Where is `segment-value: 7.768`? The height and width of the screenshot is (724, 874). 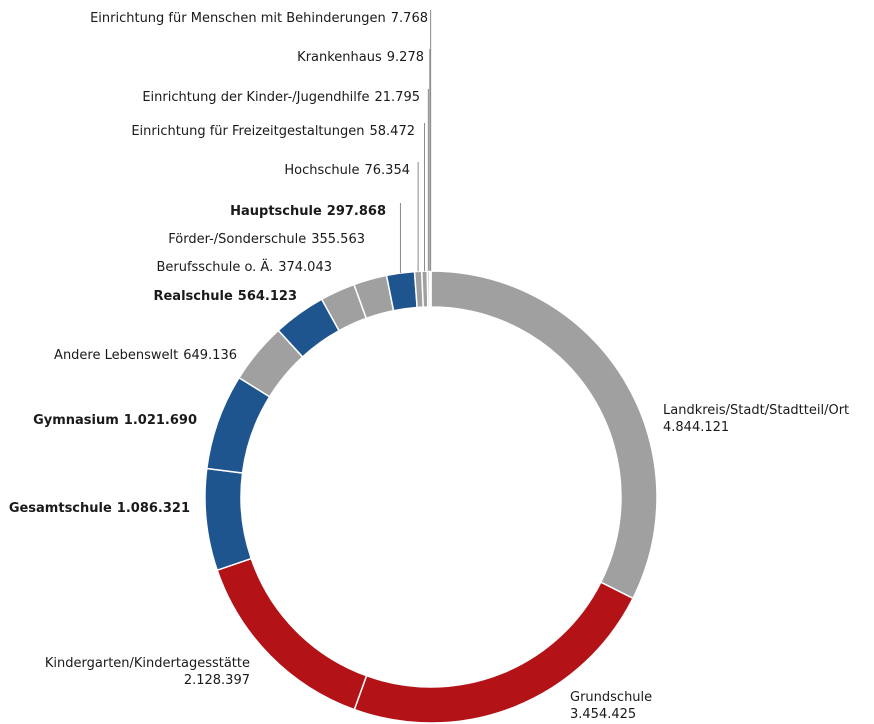 segment-value: 7.768 is located at coordinates (409, 18).